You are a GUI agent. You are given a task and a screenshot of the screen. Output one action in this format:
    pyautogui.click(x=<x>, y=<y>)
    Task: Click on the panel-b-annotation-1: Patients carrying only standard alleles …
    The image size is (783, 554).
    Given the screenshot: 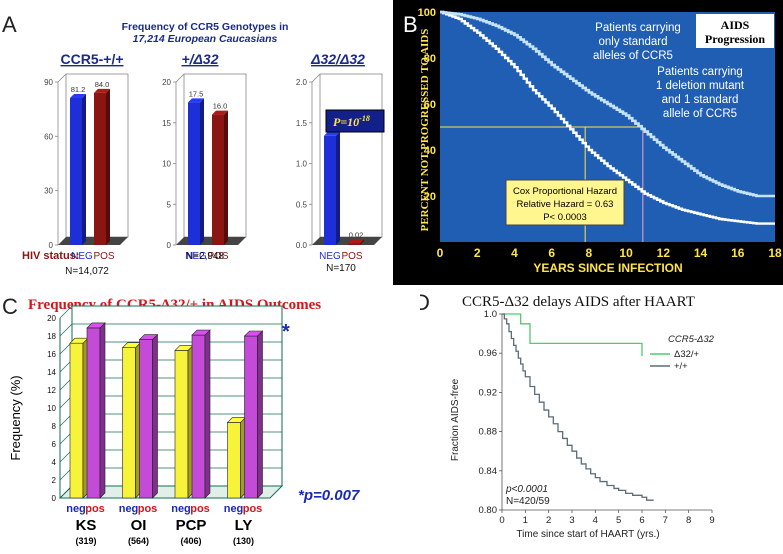 What is the action you would take?
    pyautogui.click(x=637, y=42)
    